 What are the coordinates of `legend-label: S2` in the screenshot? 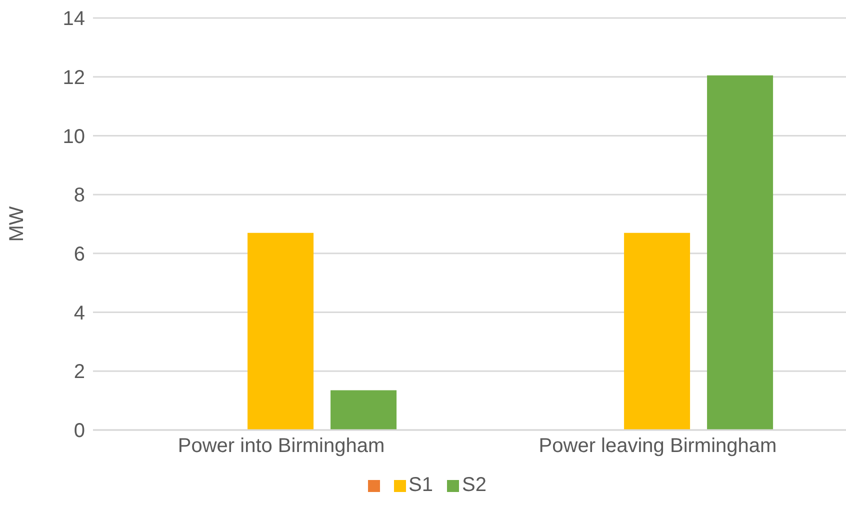 It's located at (474, 485).